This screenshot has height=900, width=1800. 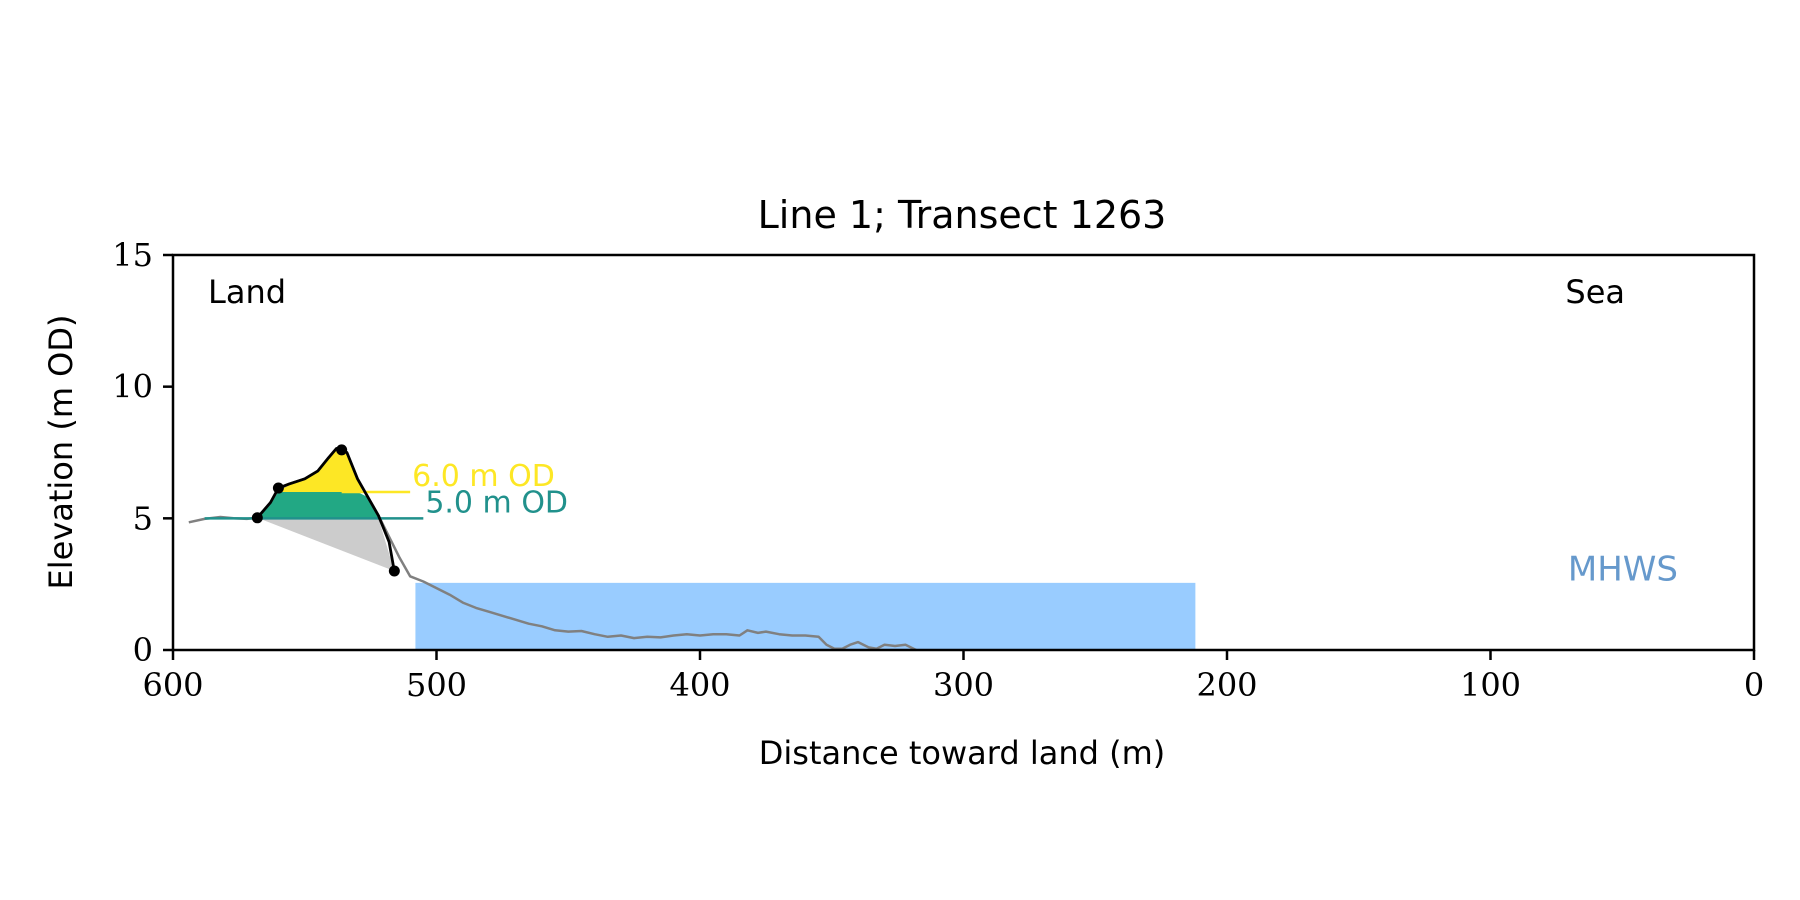 I want to click on chart-title: Line 1; Transect 1263, so click(x=962, y=215).